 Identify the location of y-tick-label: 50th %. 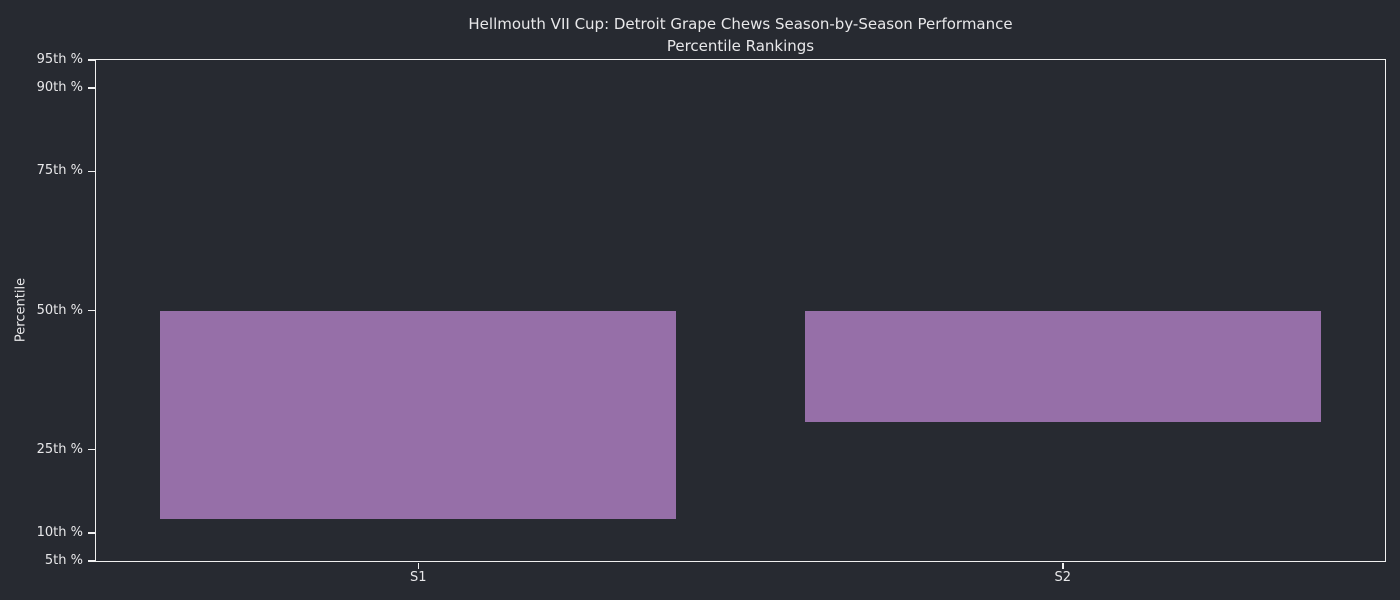
(59, 310).